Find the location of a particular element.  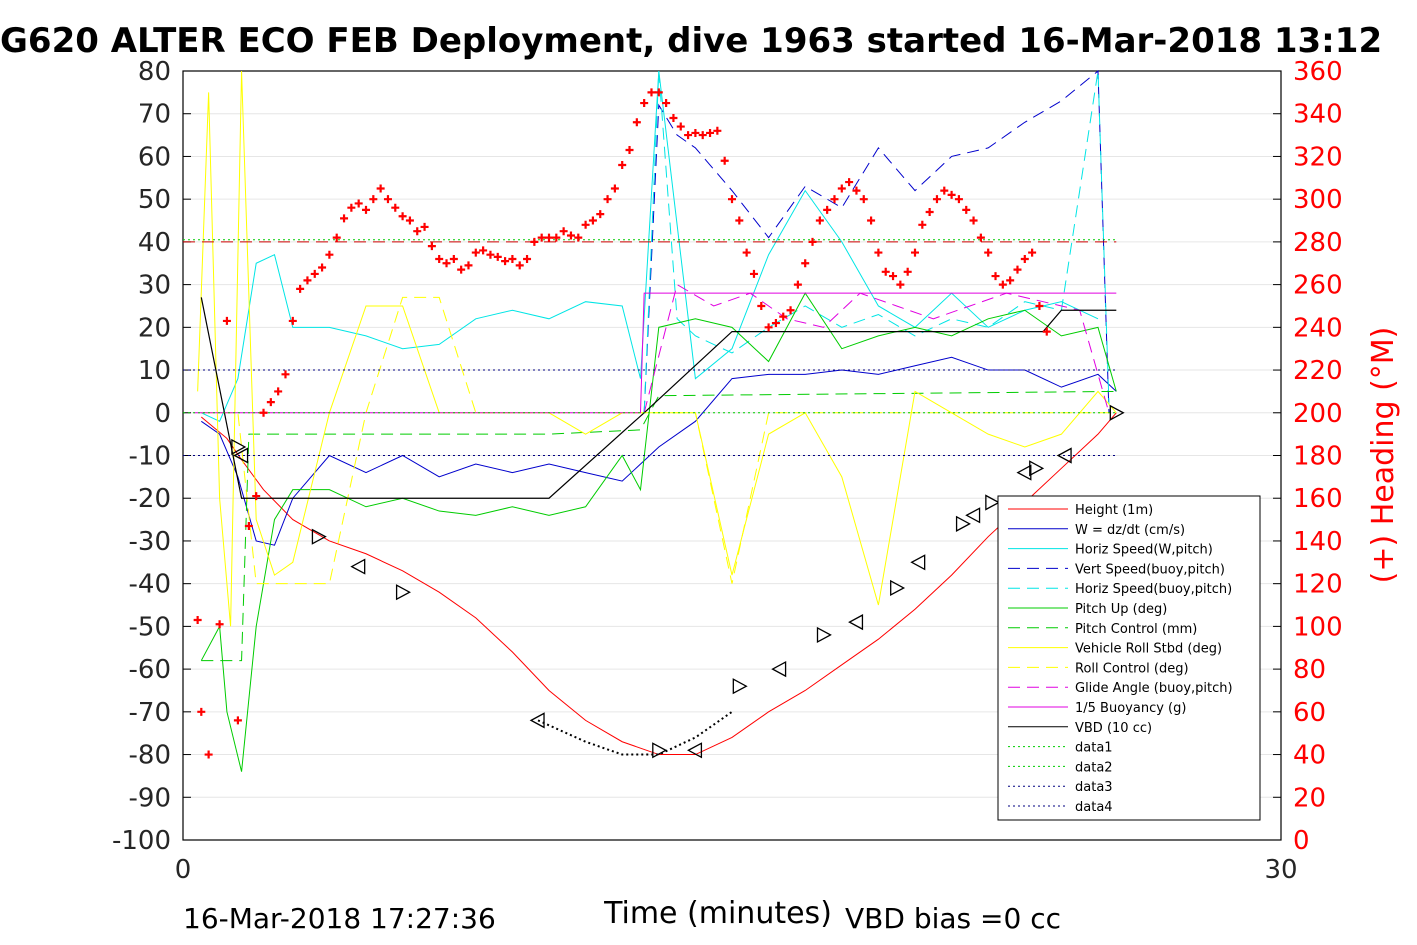

x-axis-label: Time (minutes) is located at coordinates (717, 913).